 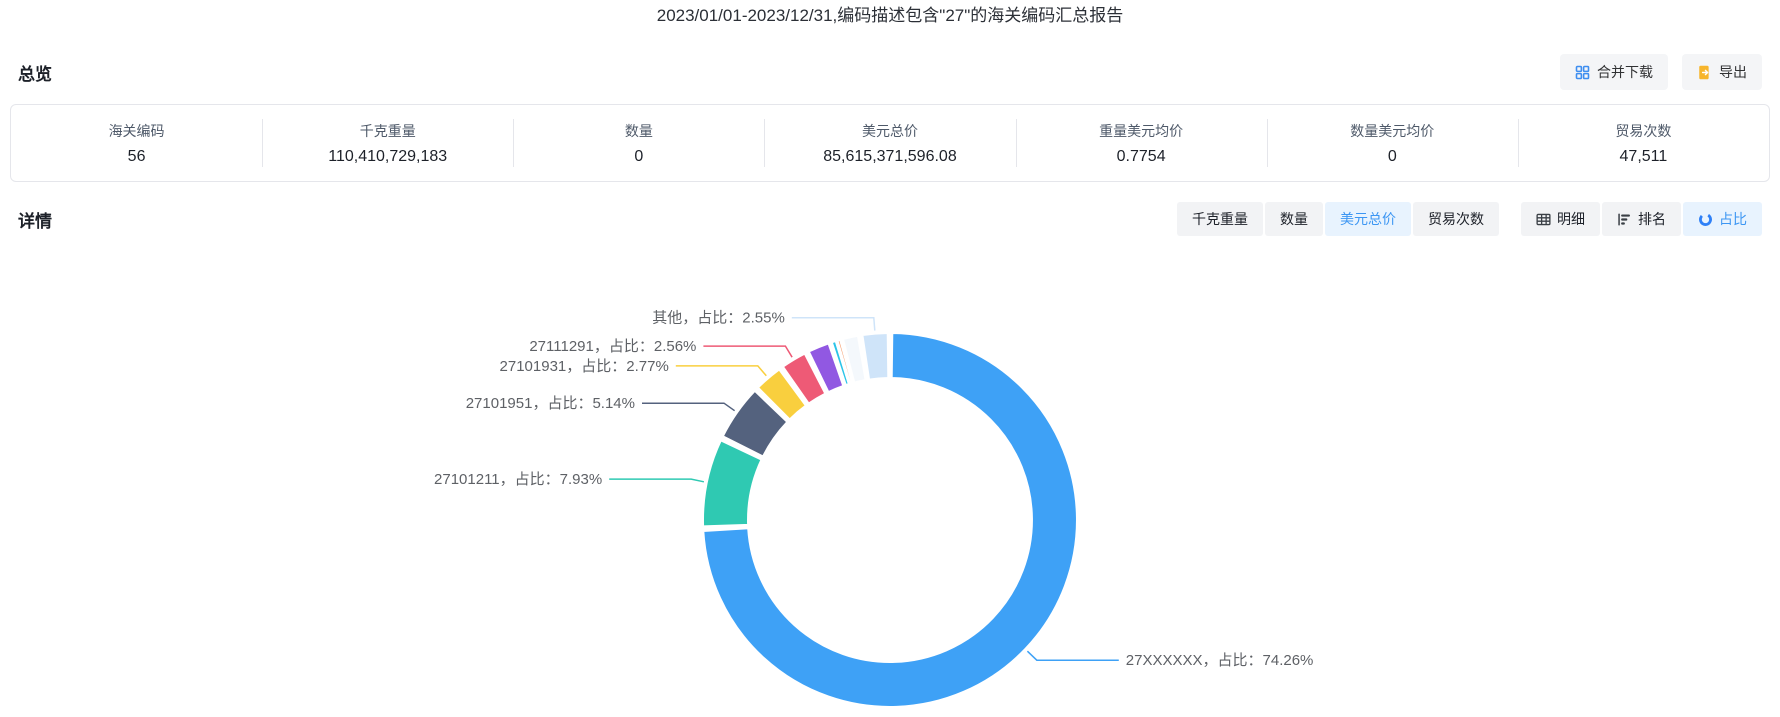 I want to click on tab-trade-count: 贸易次数, so click(x=1456, y=219).